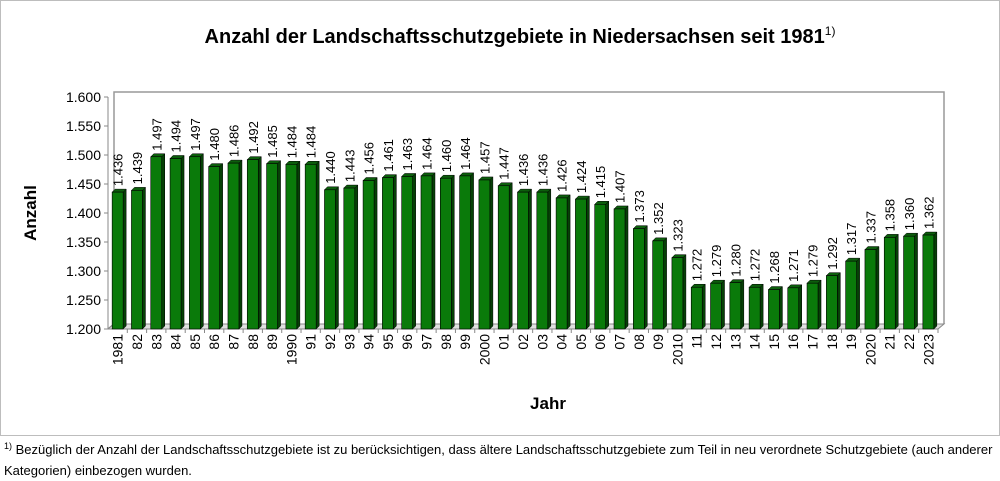  What do you see at coordinates (253, 342) in the screenshot?
I see `x-tick-label: 88` at bounding box center [253, 342].